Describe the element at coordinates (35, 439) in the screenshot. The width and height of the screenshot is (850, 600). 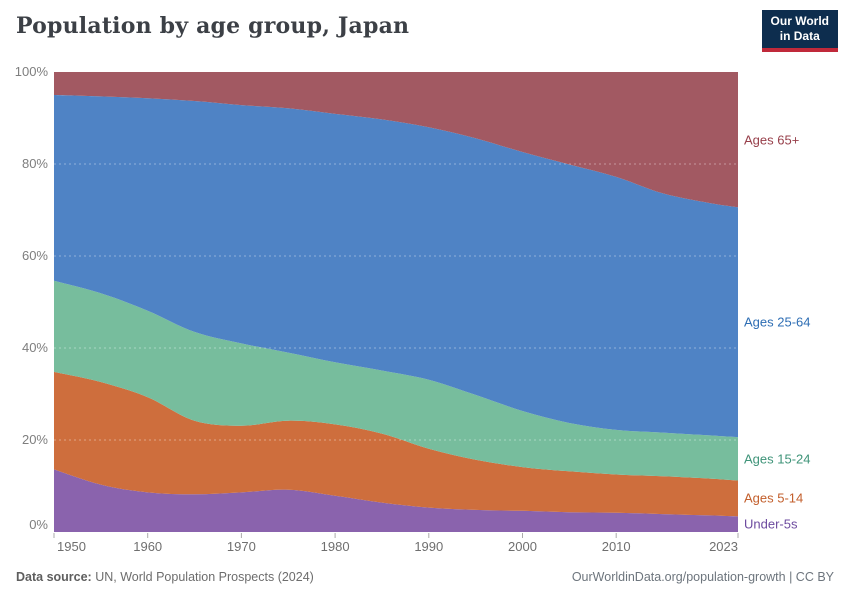
I see `y-axis-label-20%: 20%` at that location.